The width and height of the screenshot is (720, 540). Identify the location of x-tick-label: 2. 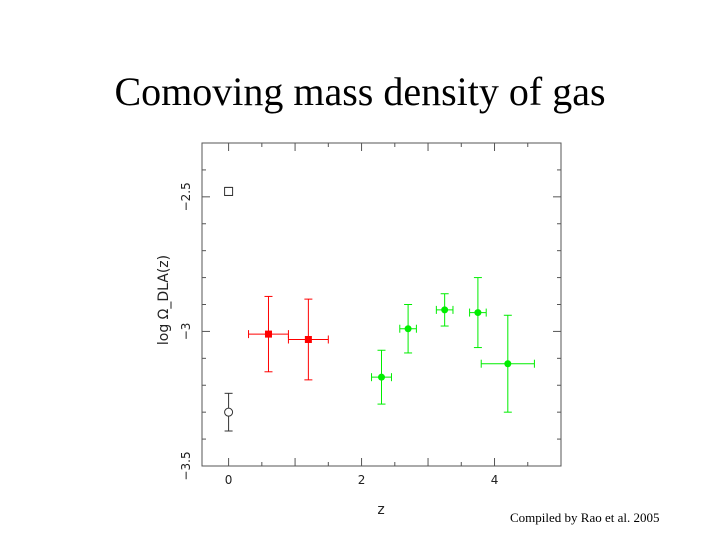
(362, 480).